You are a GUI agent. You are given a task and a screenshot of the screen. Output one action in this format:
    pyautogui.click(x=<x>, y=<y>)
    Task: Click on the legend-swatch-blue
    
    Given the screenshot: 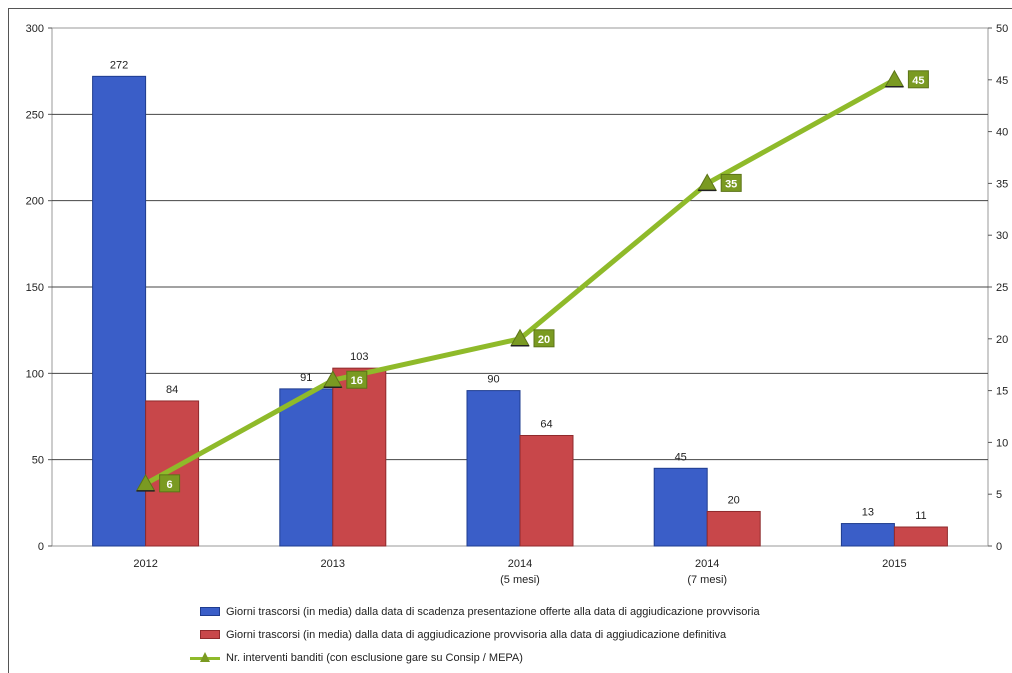 What is the action you would take?
    pyautogui.click(x=210, y=611)
    